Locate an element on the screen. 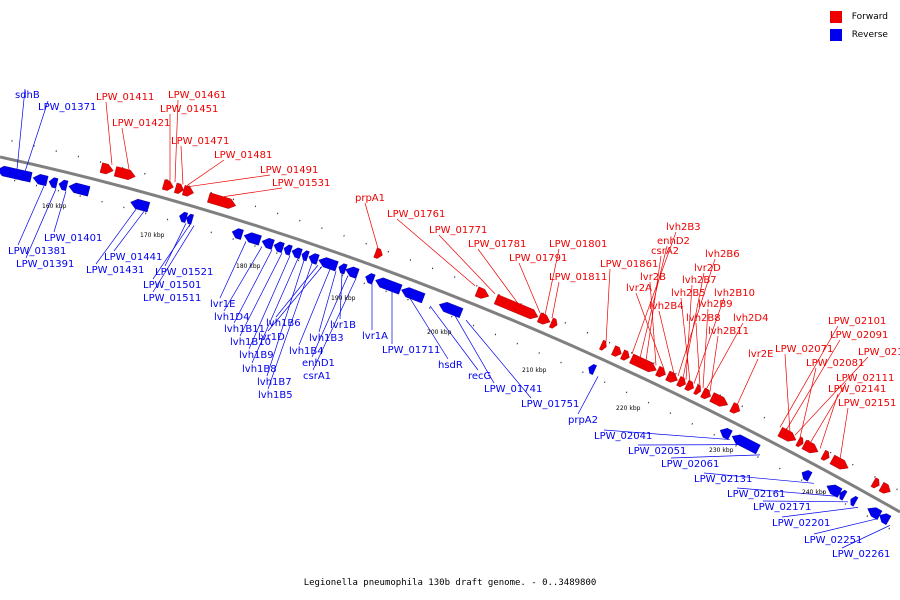 This screenshot has width=900, height=600. reverse-gene-label: csrA1 is located at coordinates (317, 376).